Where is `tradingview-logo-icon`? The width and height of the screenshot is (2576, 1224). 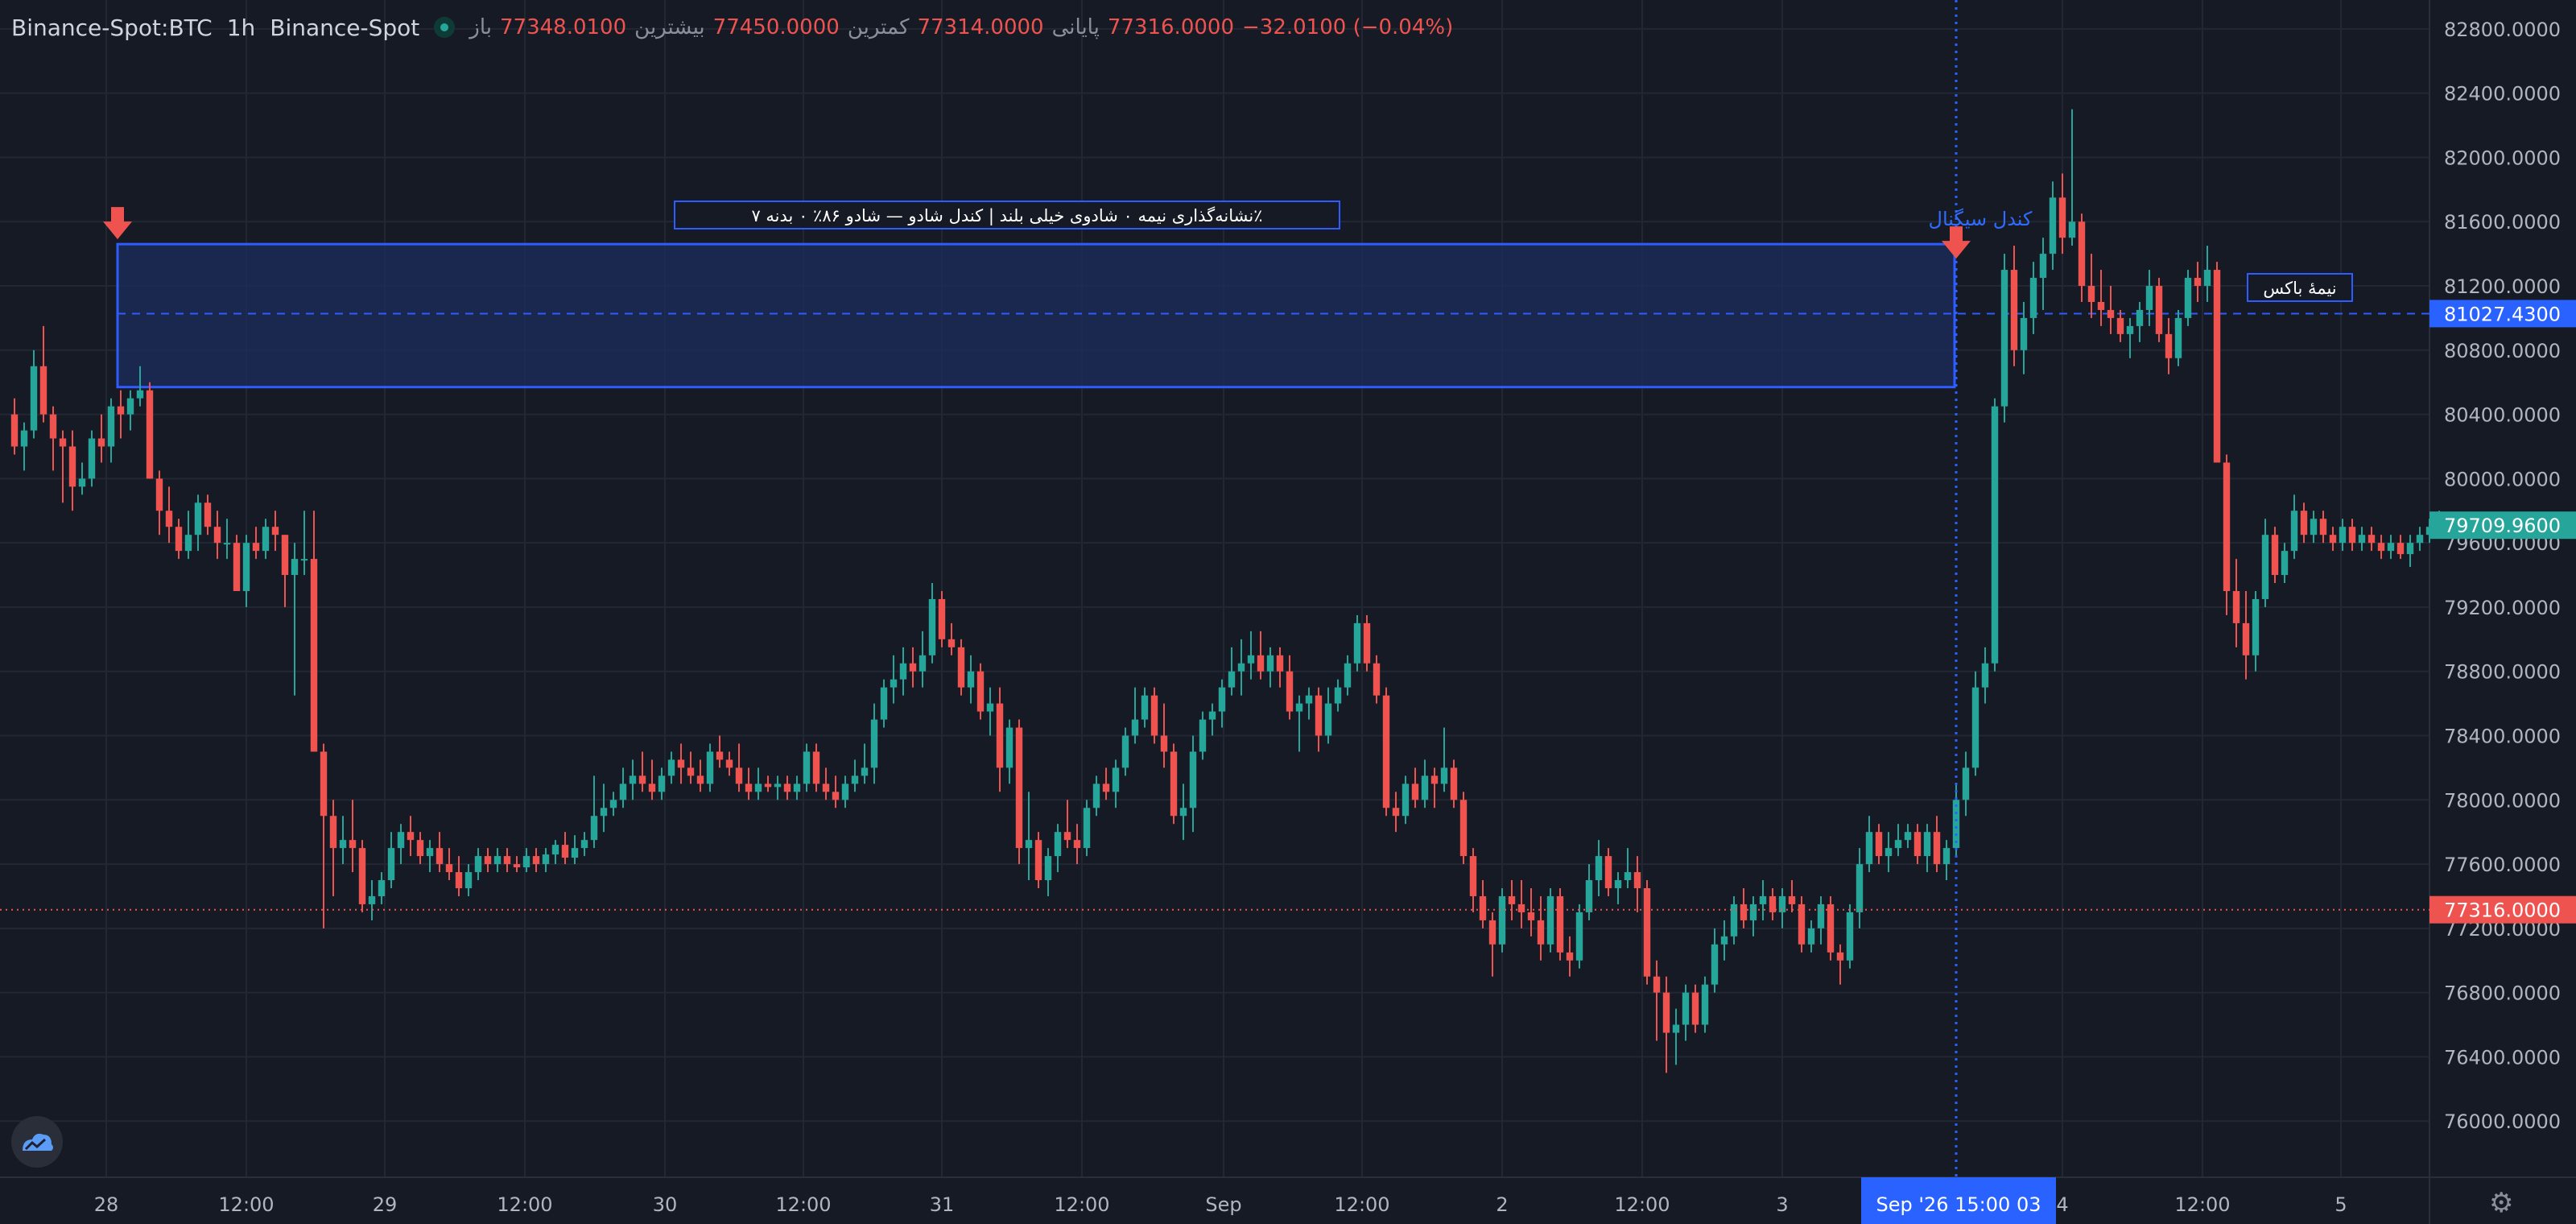
tradingview-logo-icon is located at coordinates (37, 1142).